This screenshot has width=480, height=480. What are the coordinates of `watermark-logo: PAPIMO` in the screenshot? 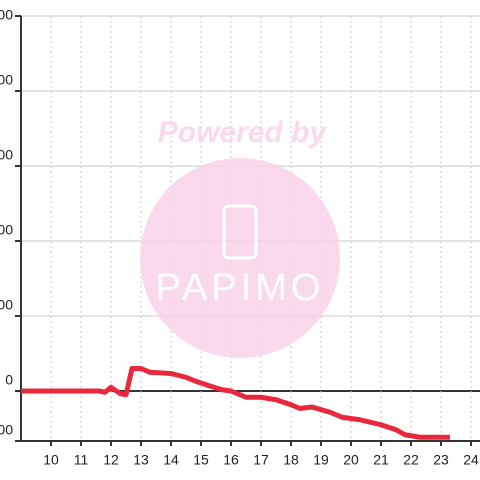 It's located at (240, 288).